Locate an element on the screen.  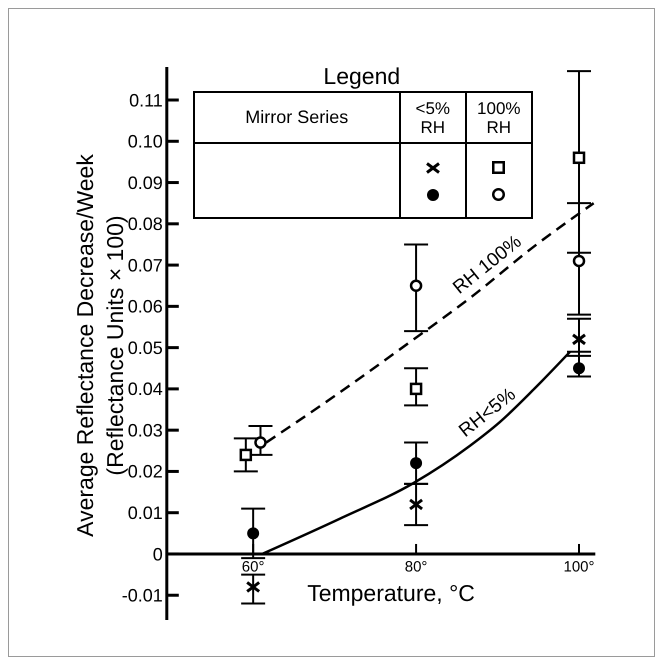
legend-title: Legend is located at coordinates (362, 76).